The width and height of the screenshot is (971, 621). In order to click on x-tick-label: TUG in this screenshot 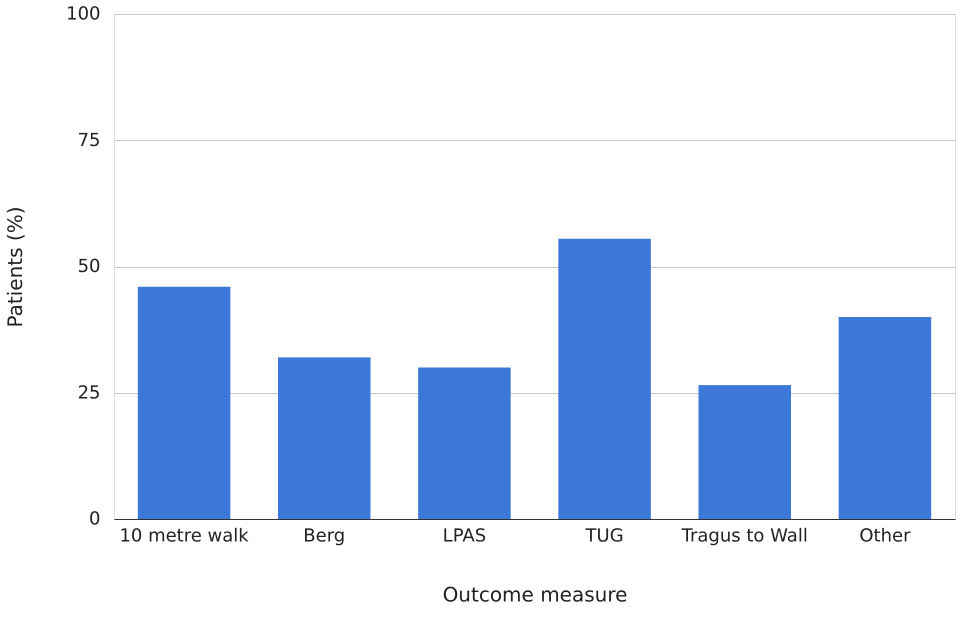, I will do `click(604, 536)`.